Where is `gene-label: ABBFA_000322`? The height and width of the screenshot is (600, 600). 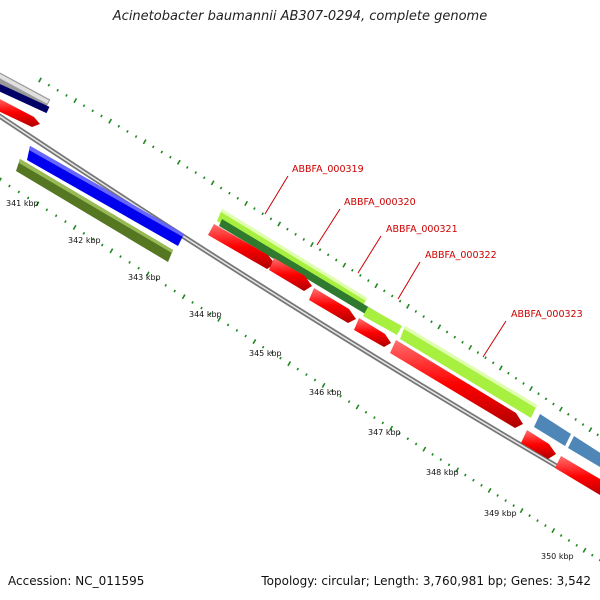
gene-label: ABBFA_000322 is located at coordinates (461, 255).